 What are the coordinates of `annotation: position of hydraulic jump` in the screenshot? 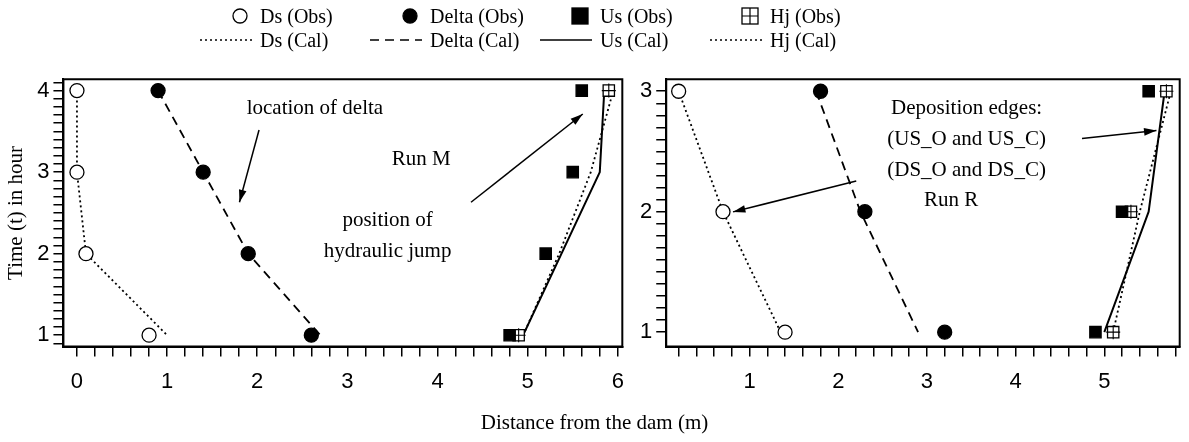 It's located at (387, 235).